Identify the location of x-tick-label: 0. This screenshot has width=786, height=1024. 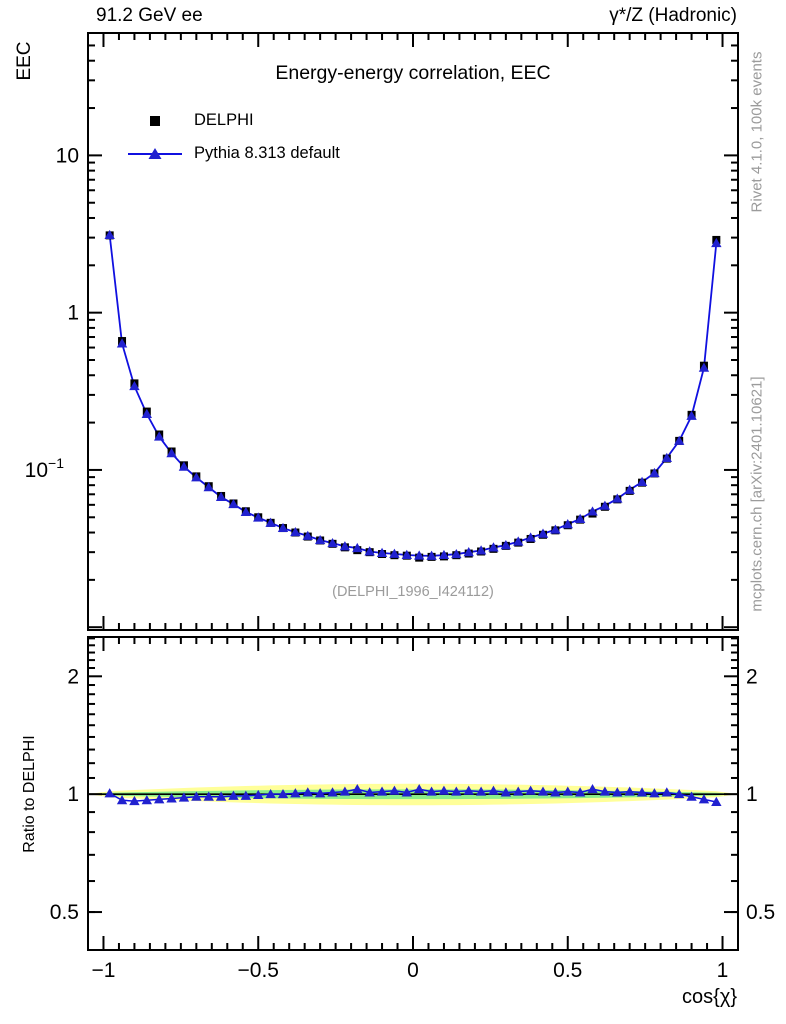
(413, 970).